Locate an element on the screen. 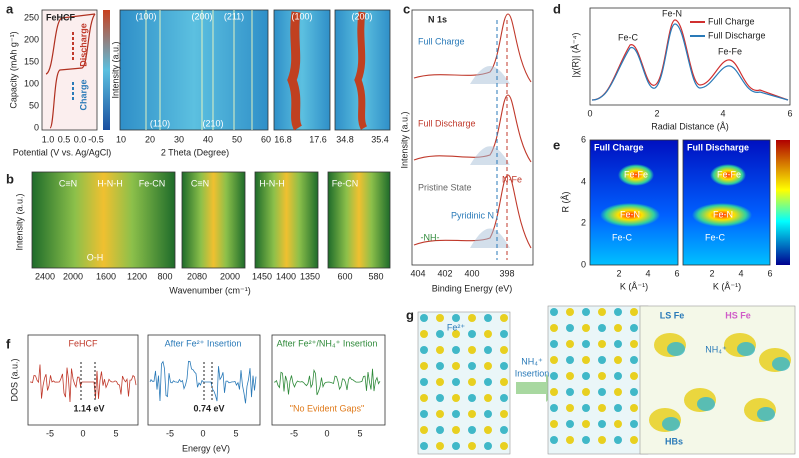 The height and width of the screenshot is (458, 799). blobs is located at coordinates (605, 379).